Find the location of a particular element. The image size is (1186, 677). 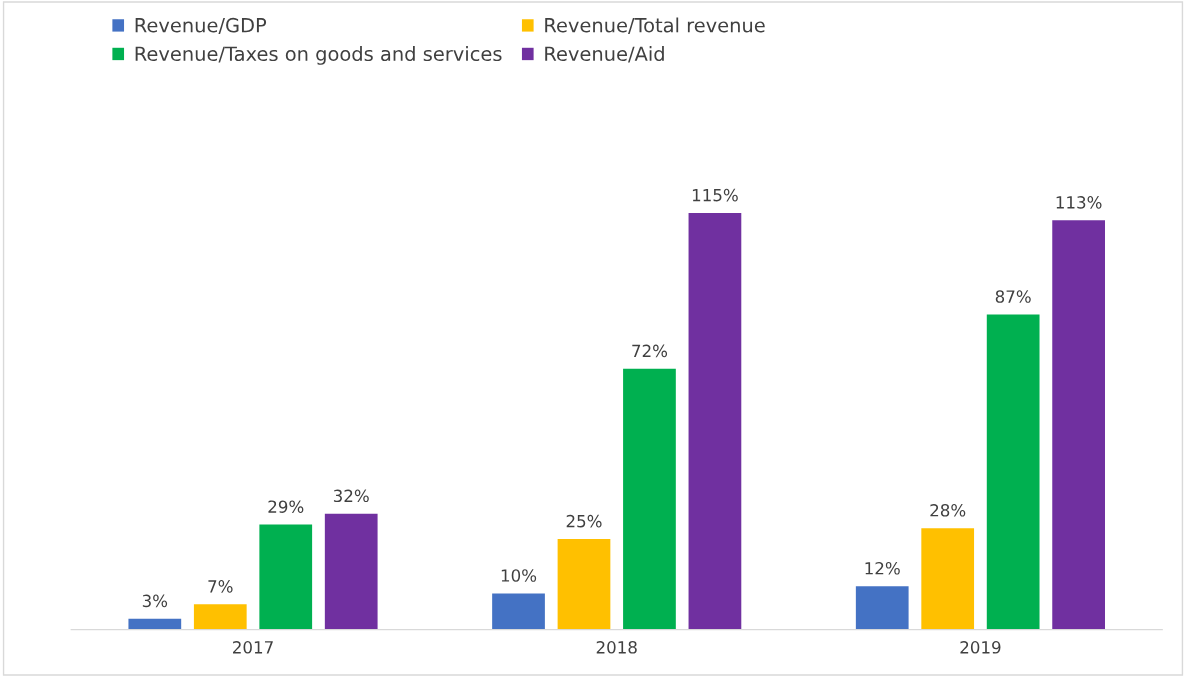

data-label: 28% is located at coordinates (948, 510).